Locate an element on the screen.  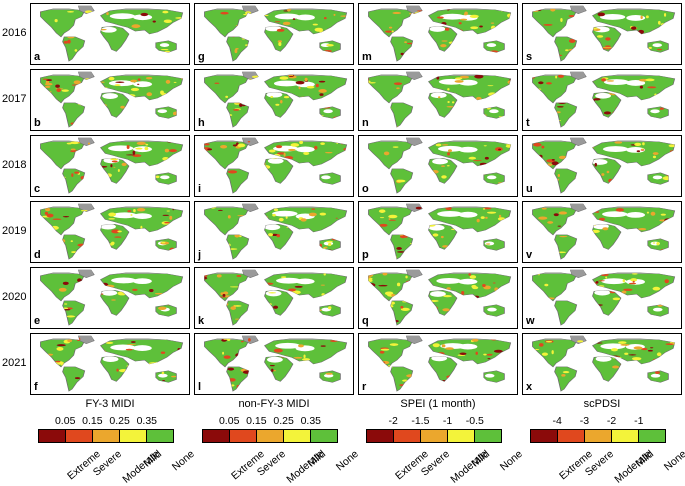
panel-letter: a is located at coordinates (37, 57).